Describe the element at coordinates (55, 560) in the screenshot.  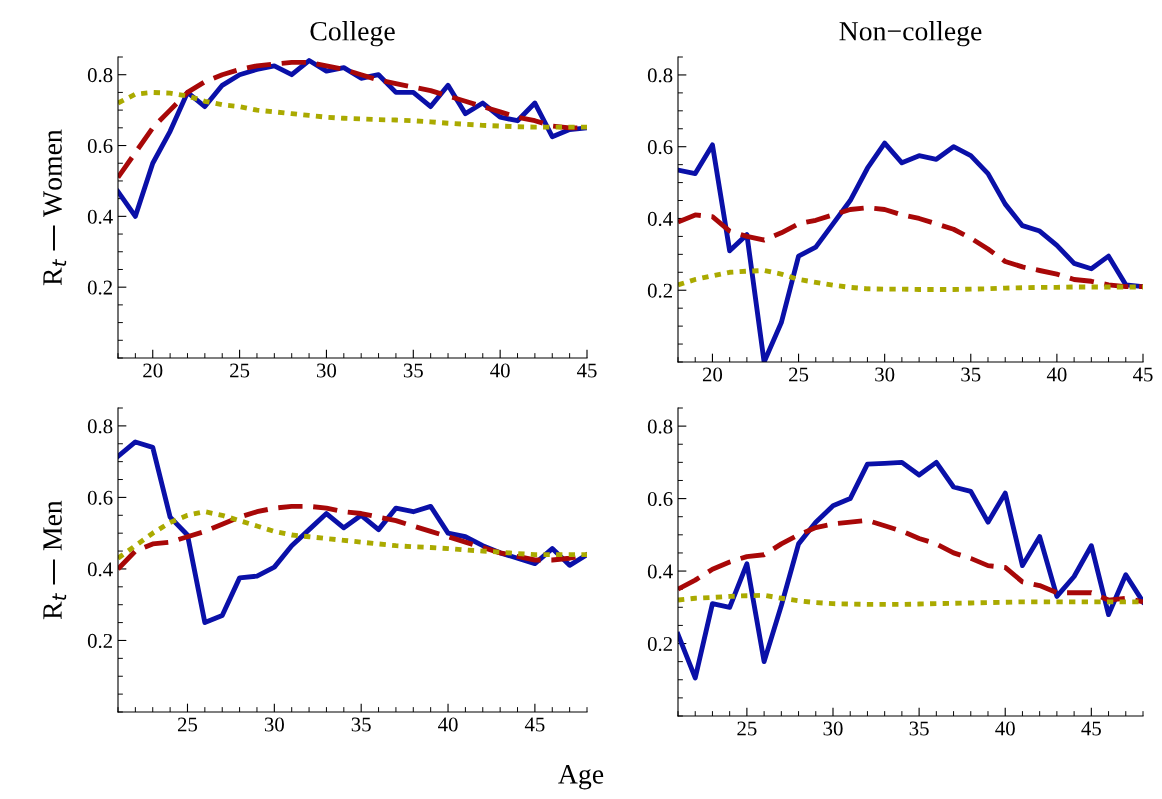
I see `y-axis-title: R$_{t}$ — Men` at that location.